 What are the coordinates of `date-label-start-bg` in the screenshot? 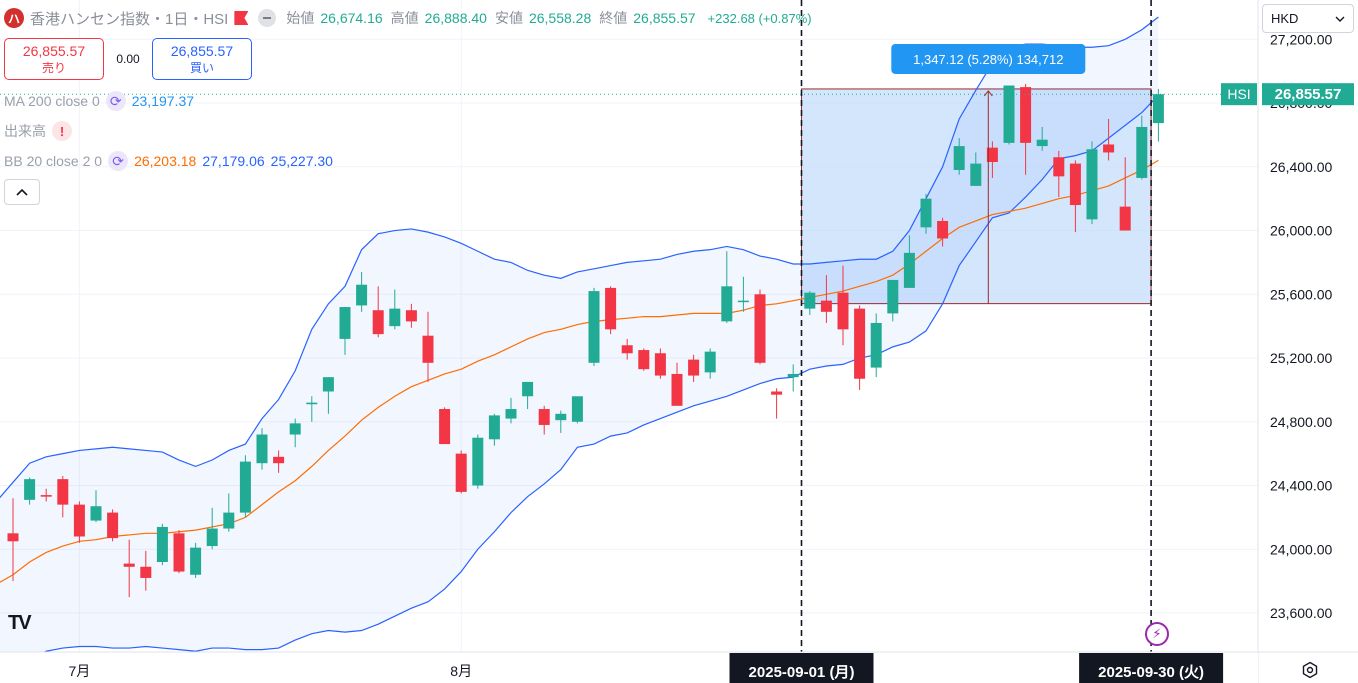 It's located at (801, 668).